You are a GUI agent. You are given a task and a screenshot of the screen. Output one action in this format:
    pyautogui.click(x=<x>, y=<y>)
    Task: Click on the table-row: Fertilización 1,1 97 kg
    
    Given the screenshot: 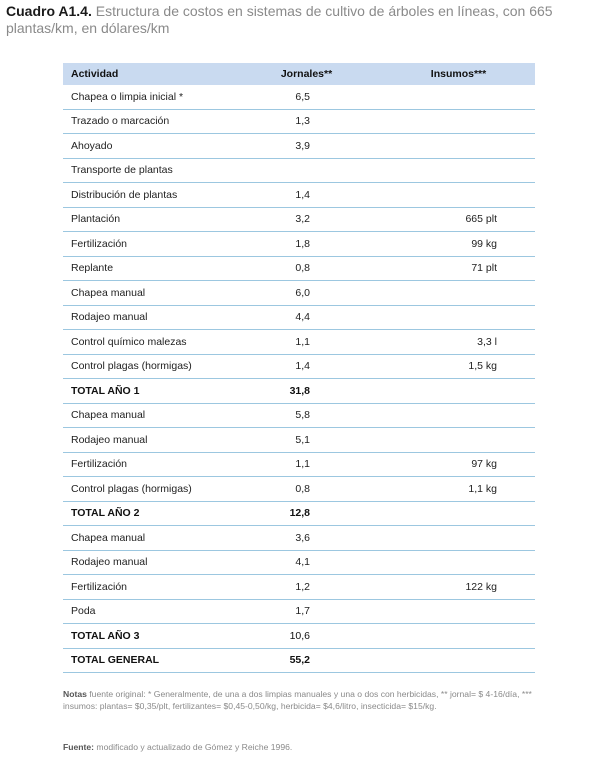 What is the action you would take?
    pyautogui.click(x=299, y=464)
    